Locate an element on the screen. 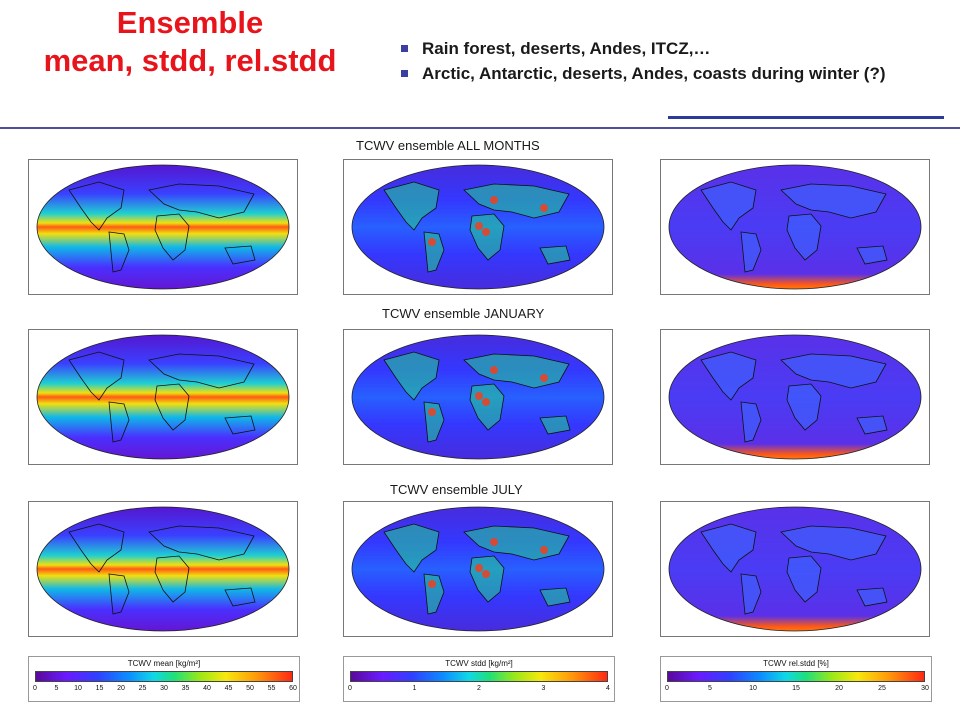  map-stdd-july is located at coordinates (478, 569).